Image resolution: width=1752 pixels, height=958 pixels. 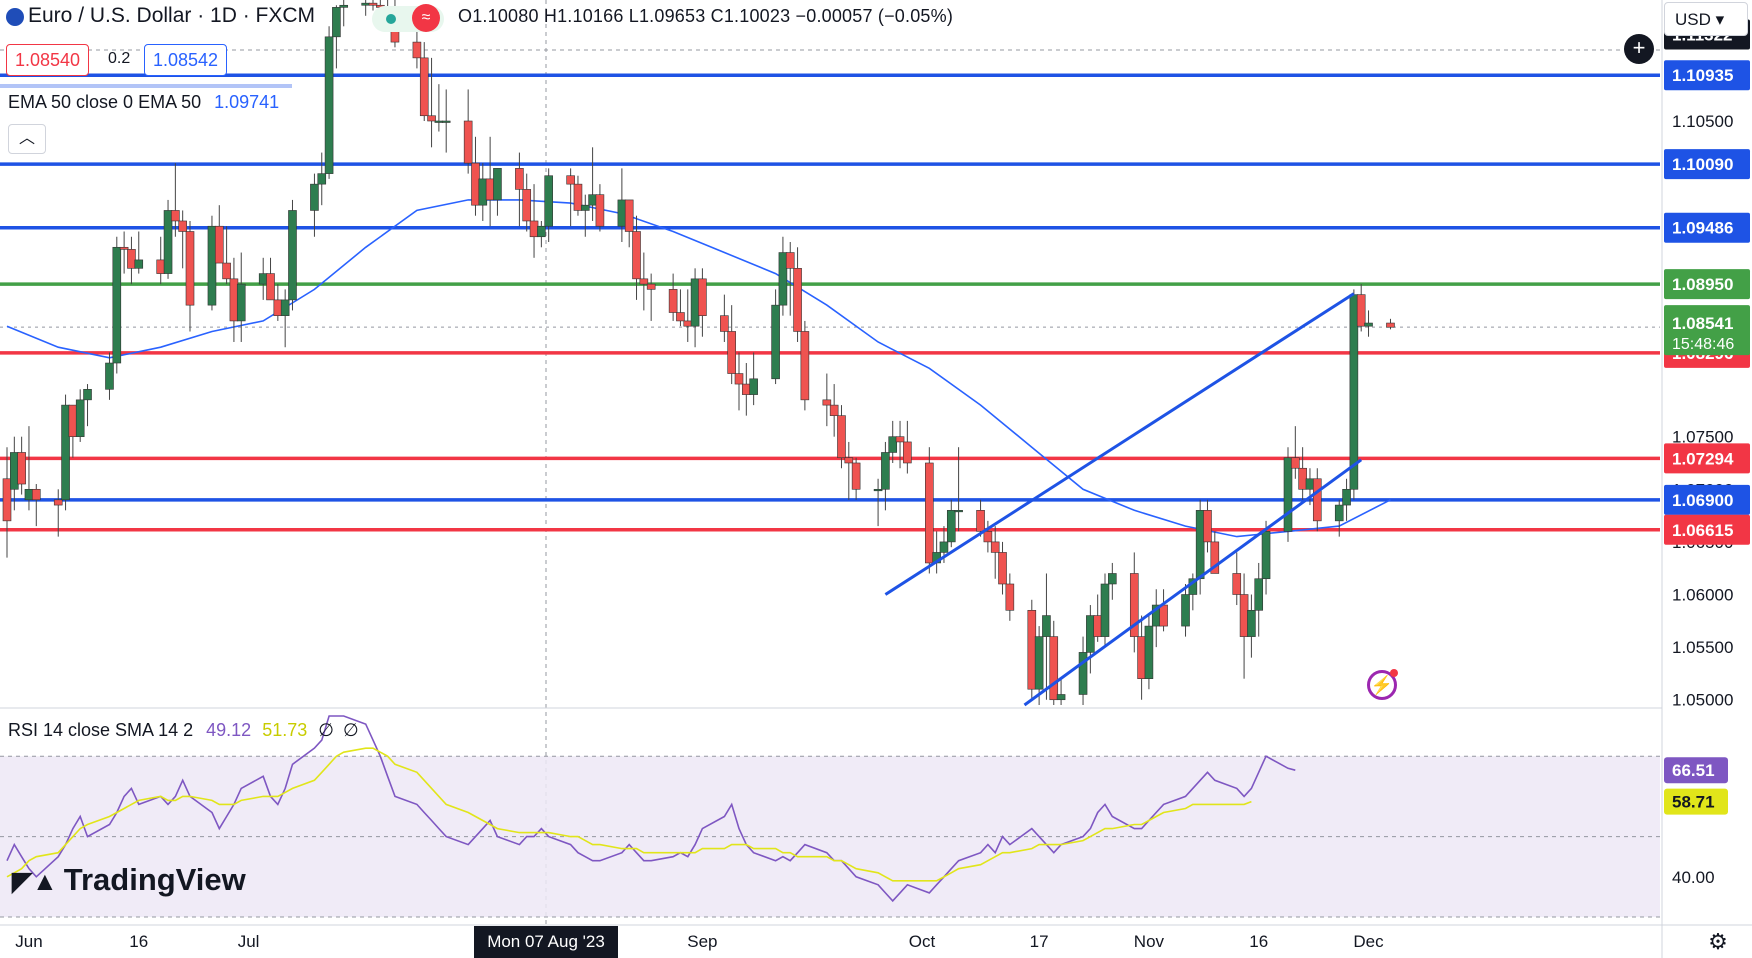 I want to click on trendline, so click(x=1193, y=582).